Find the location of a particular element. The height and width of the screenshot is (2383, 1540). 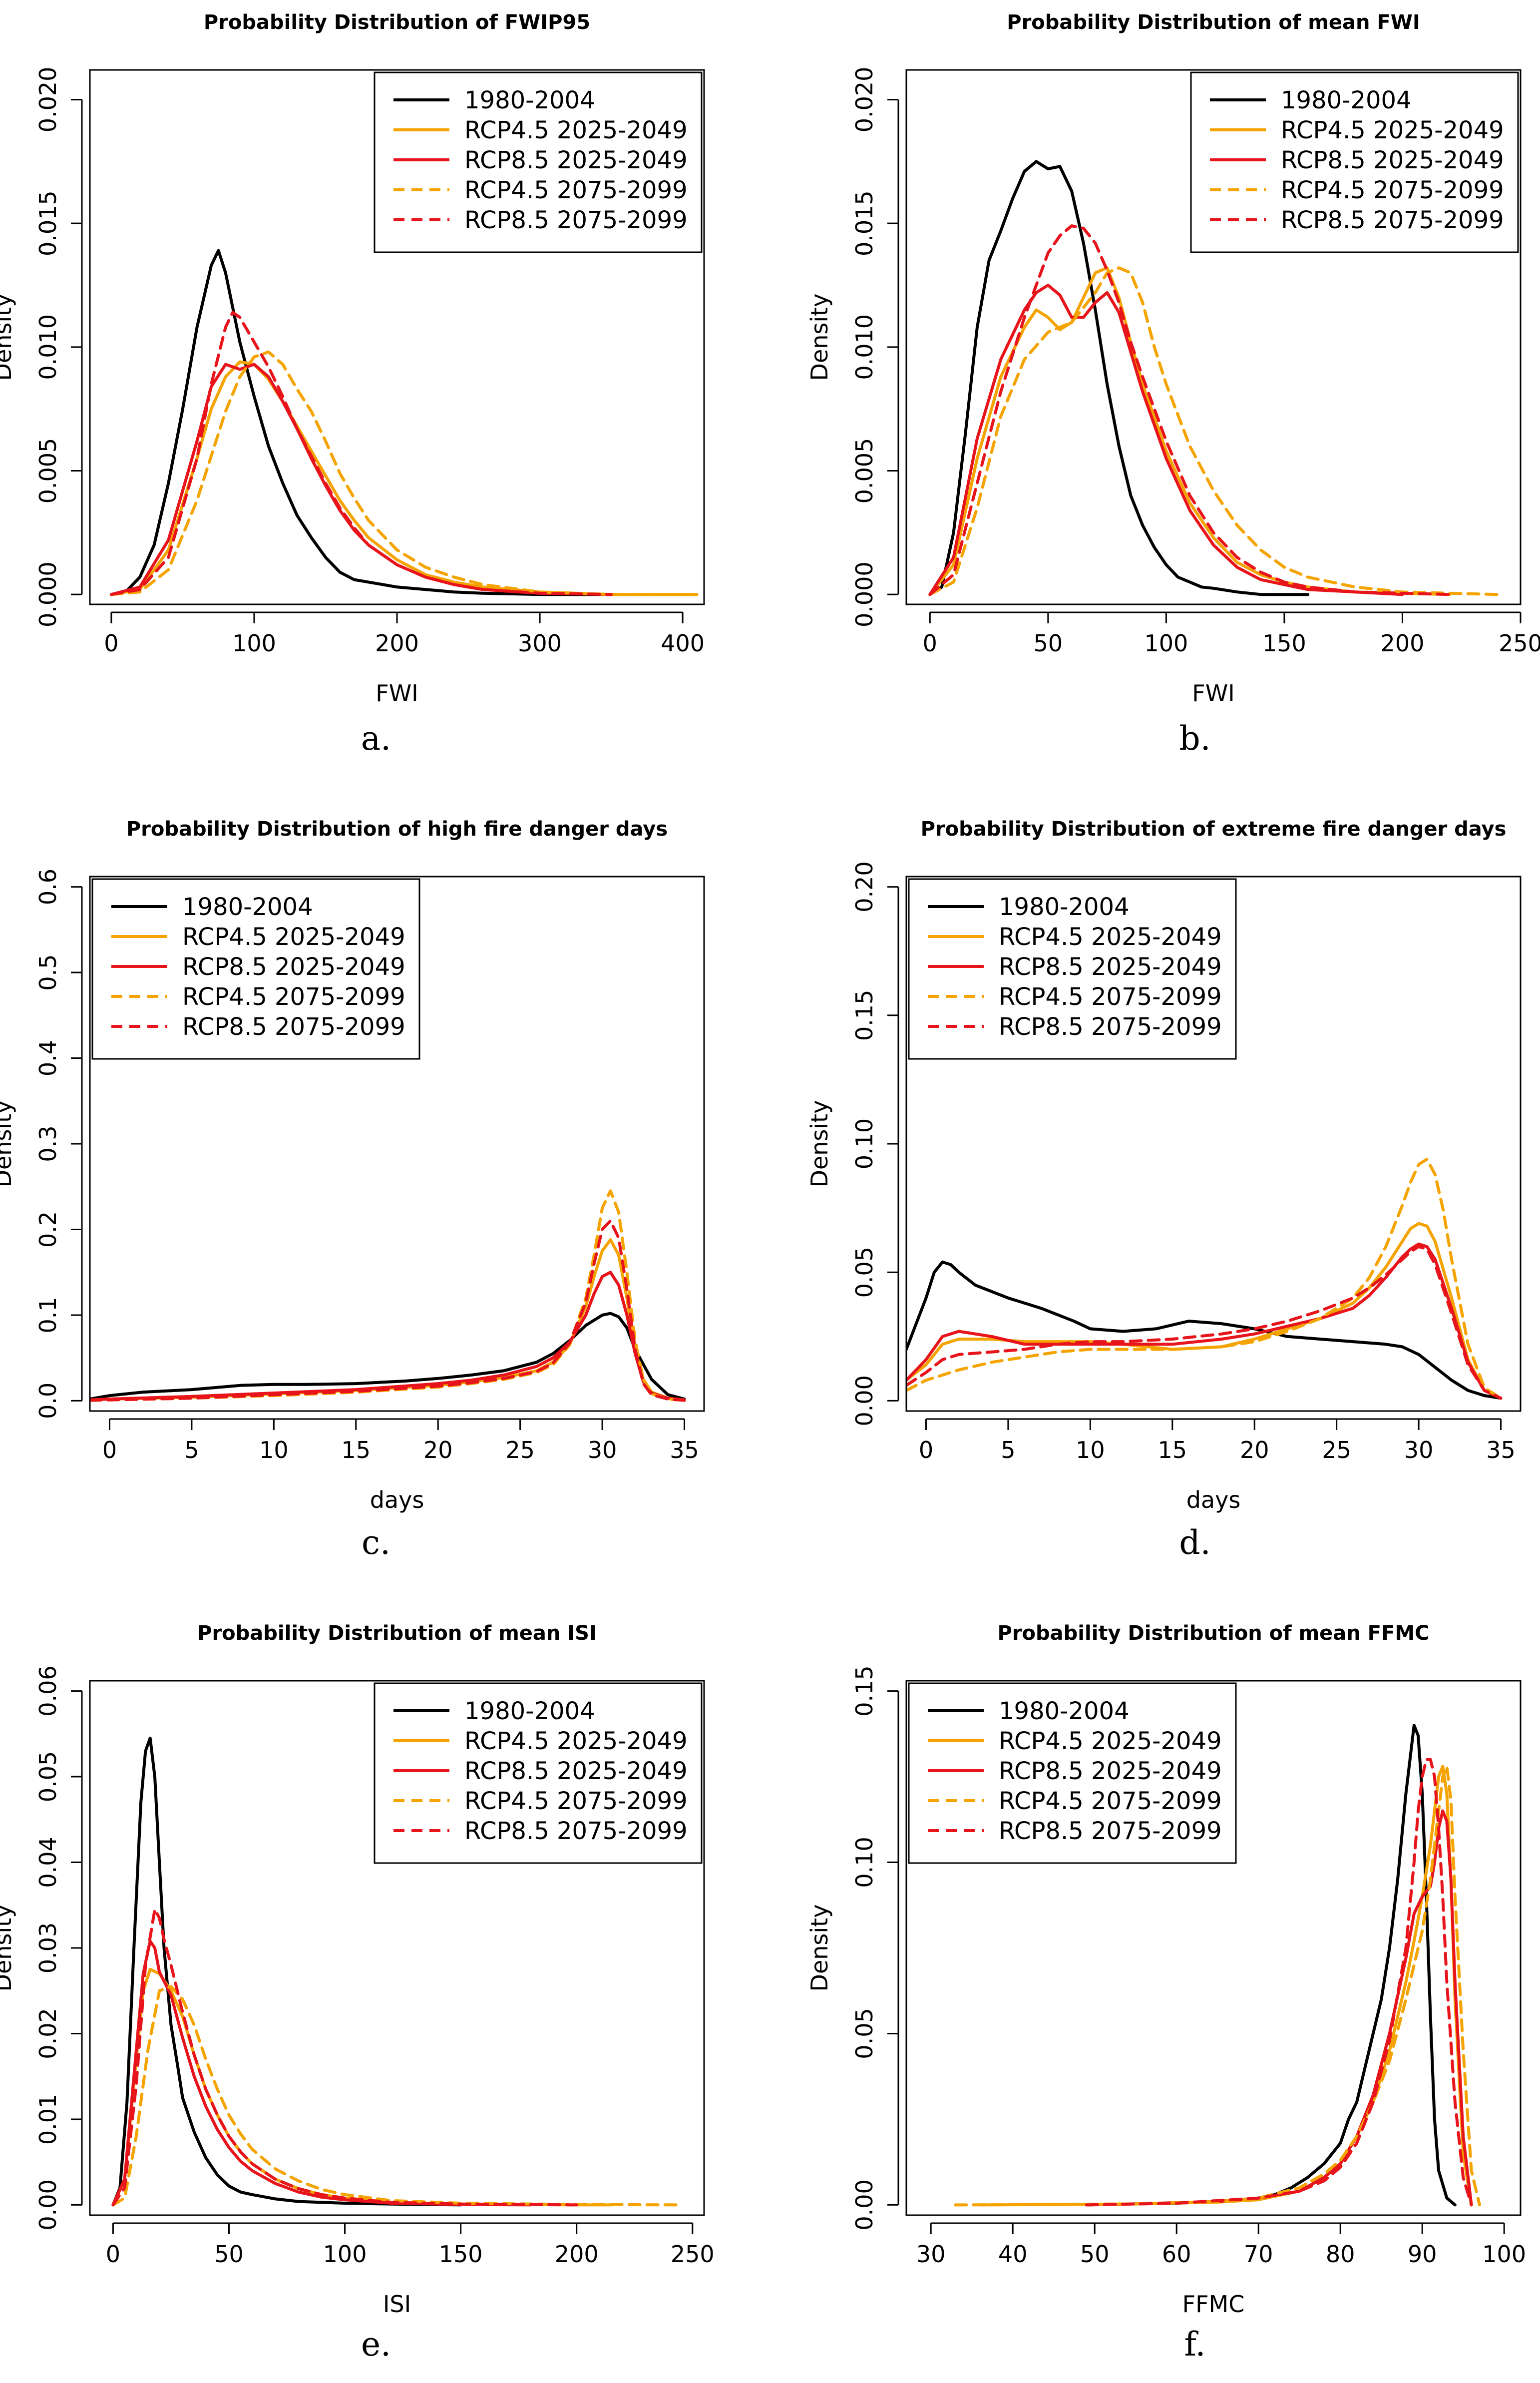

y-tick-label: 0.01 is located at coordinates (47, 2119).